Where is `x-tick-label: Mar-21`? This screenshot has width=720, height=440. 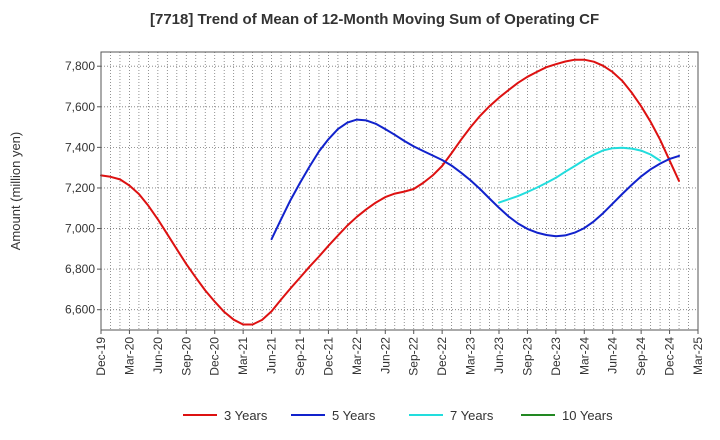
x-tick-label: Mar-21 is located at coordinates (243, 356).